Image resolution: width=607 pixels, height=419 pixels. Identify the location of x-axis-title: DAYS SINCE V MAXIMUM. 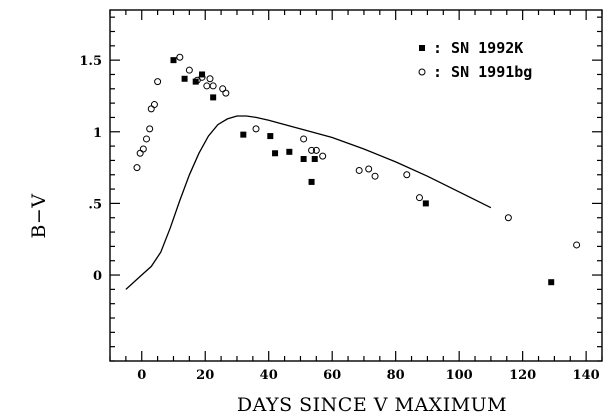
(372, 405).